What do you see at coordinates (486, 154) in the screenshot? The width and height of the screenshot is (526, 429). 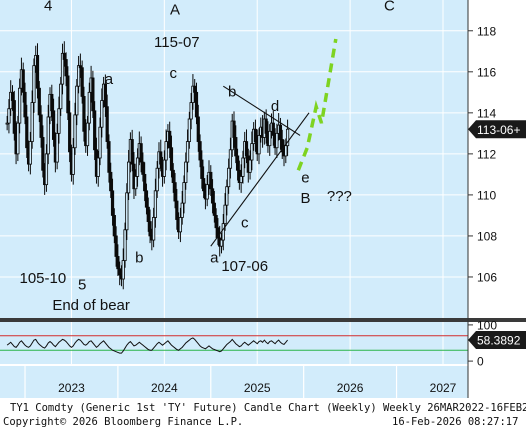 I see `price-tick-label: 112` at bounding box center [486, 154].